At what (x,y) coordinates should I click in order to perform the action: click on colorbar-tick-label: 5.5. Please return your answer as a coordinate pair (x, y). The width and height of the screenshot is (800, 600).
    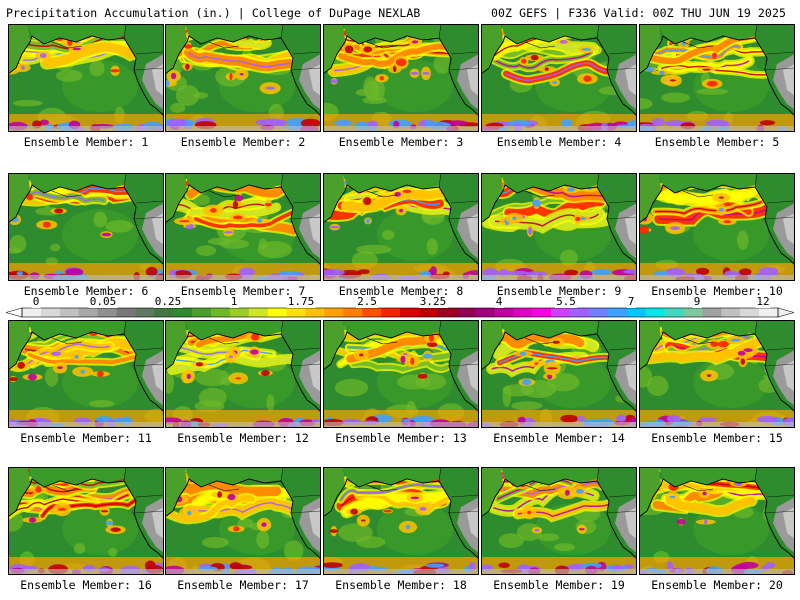
    Looking at the image, I should click on (566, 301).